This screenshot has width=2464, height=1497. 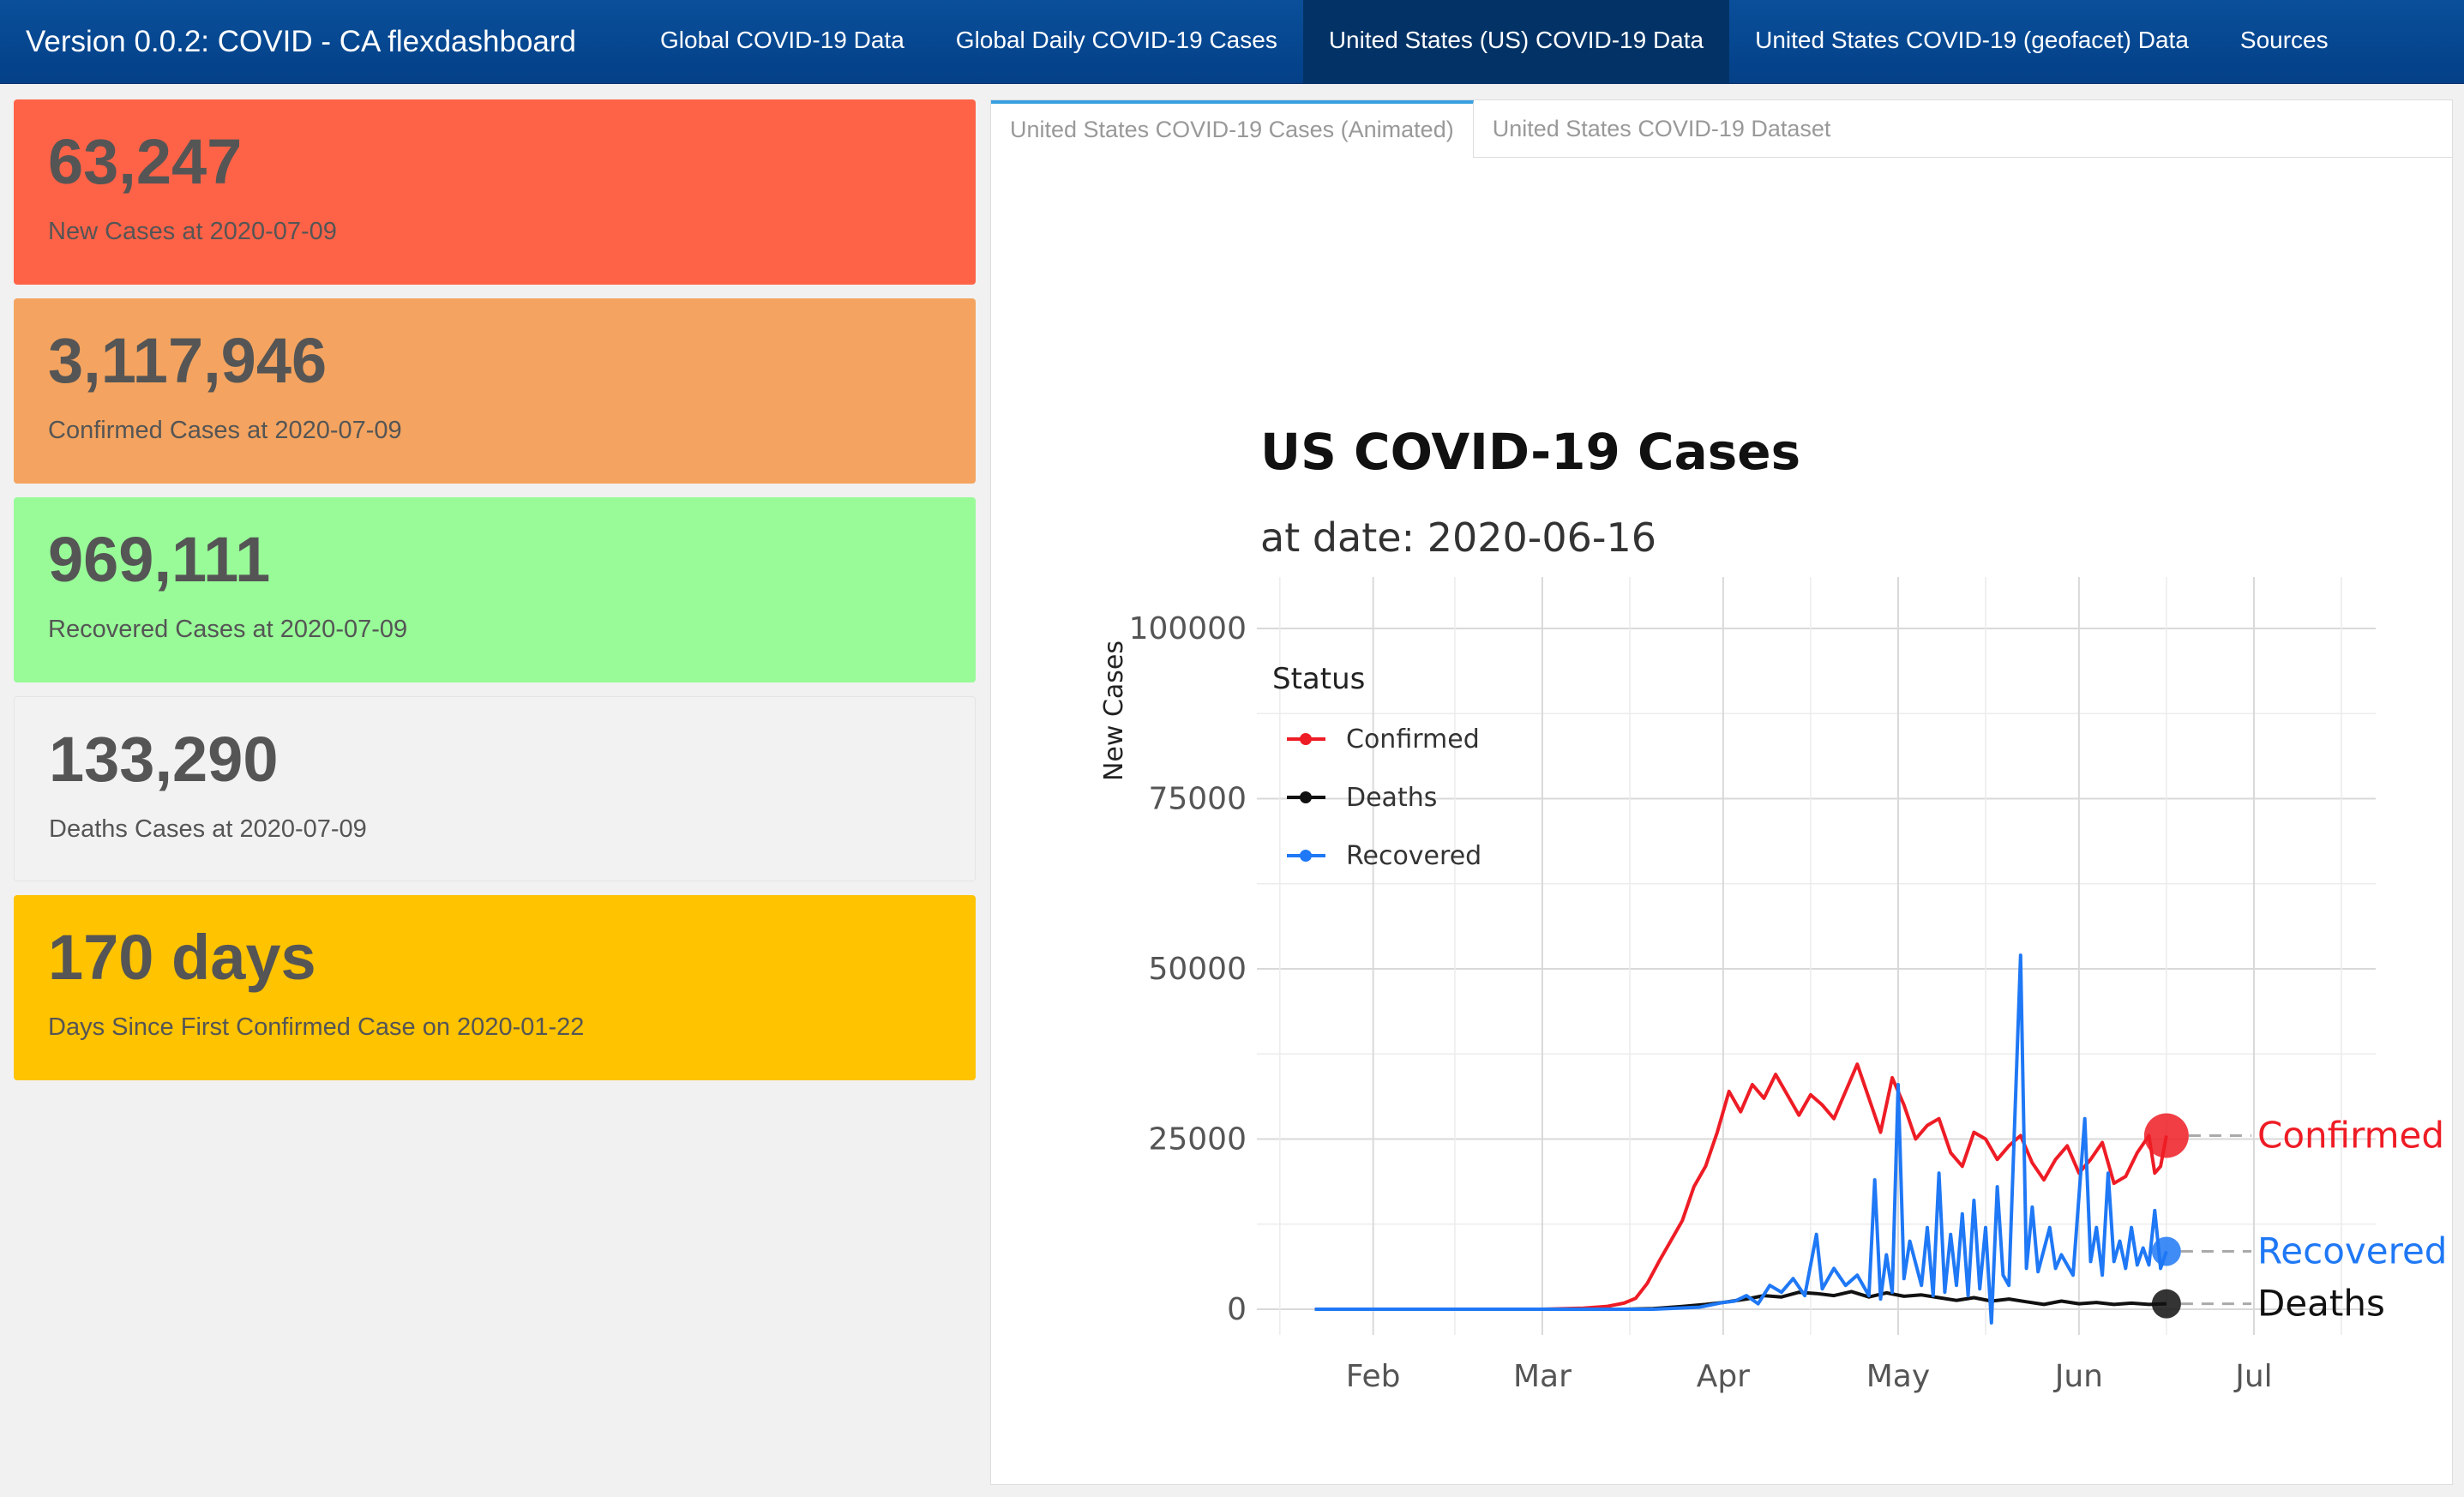 What do you see at coordinates (1114, 710) in the screenshot?
I see `y-axis-label: New Cases` at bounding box center [1114, 710].